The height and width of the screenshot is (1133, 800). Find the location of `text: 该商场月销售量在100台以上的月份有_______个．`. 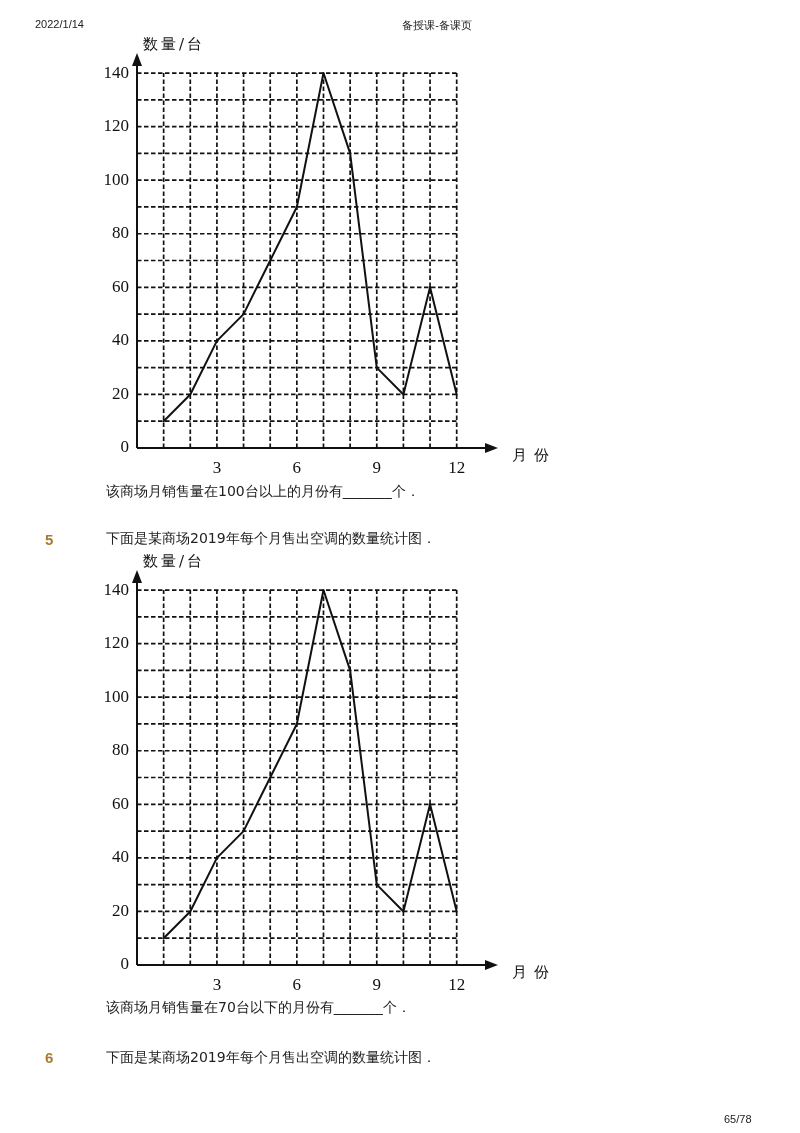

text: 该商场月销售量在100台以上的月份有_______个． is located at coordinates (263, 492).